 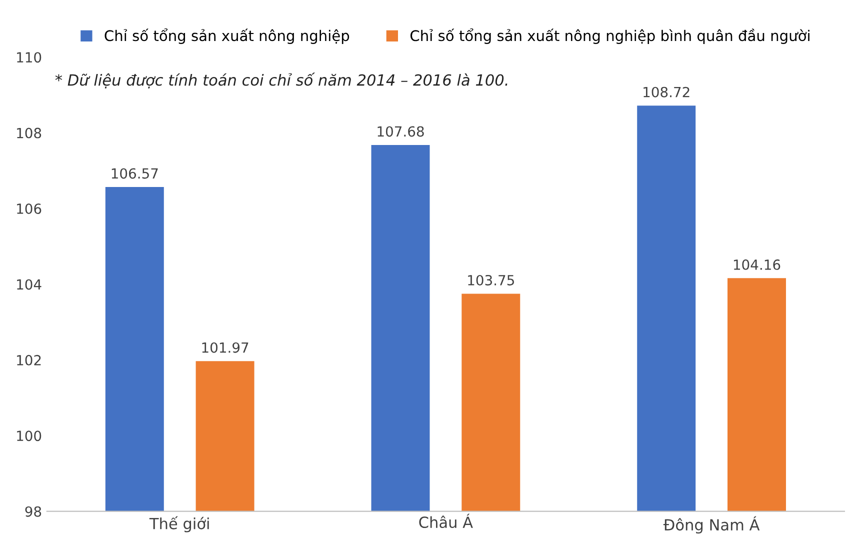 What do you see at coordinates (33, 511) in the screenshot?
I see `y-tick-label: 98` at bounding box center [33, 511].